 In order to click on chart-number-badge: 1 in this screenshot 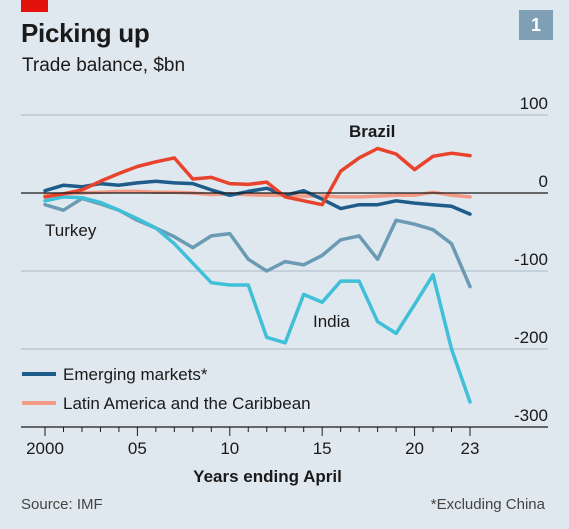, I will do `click(536, 25)`.